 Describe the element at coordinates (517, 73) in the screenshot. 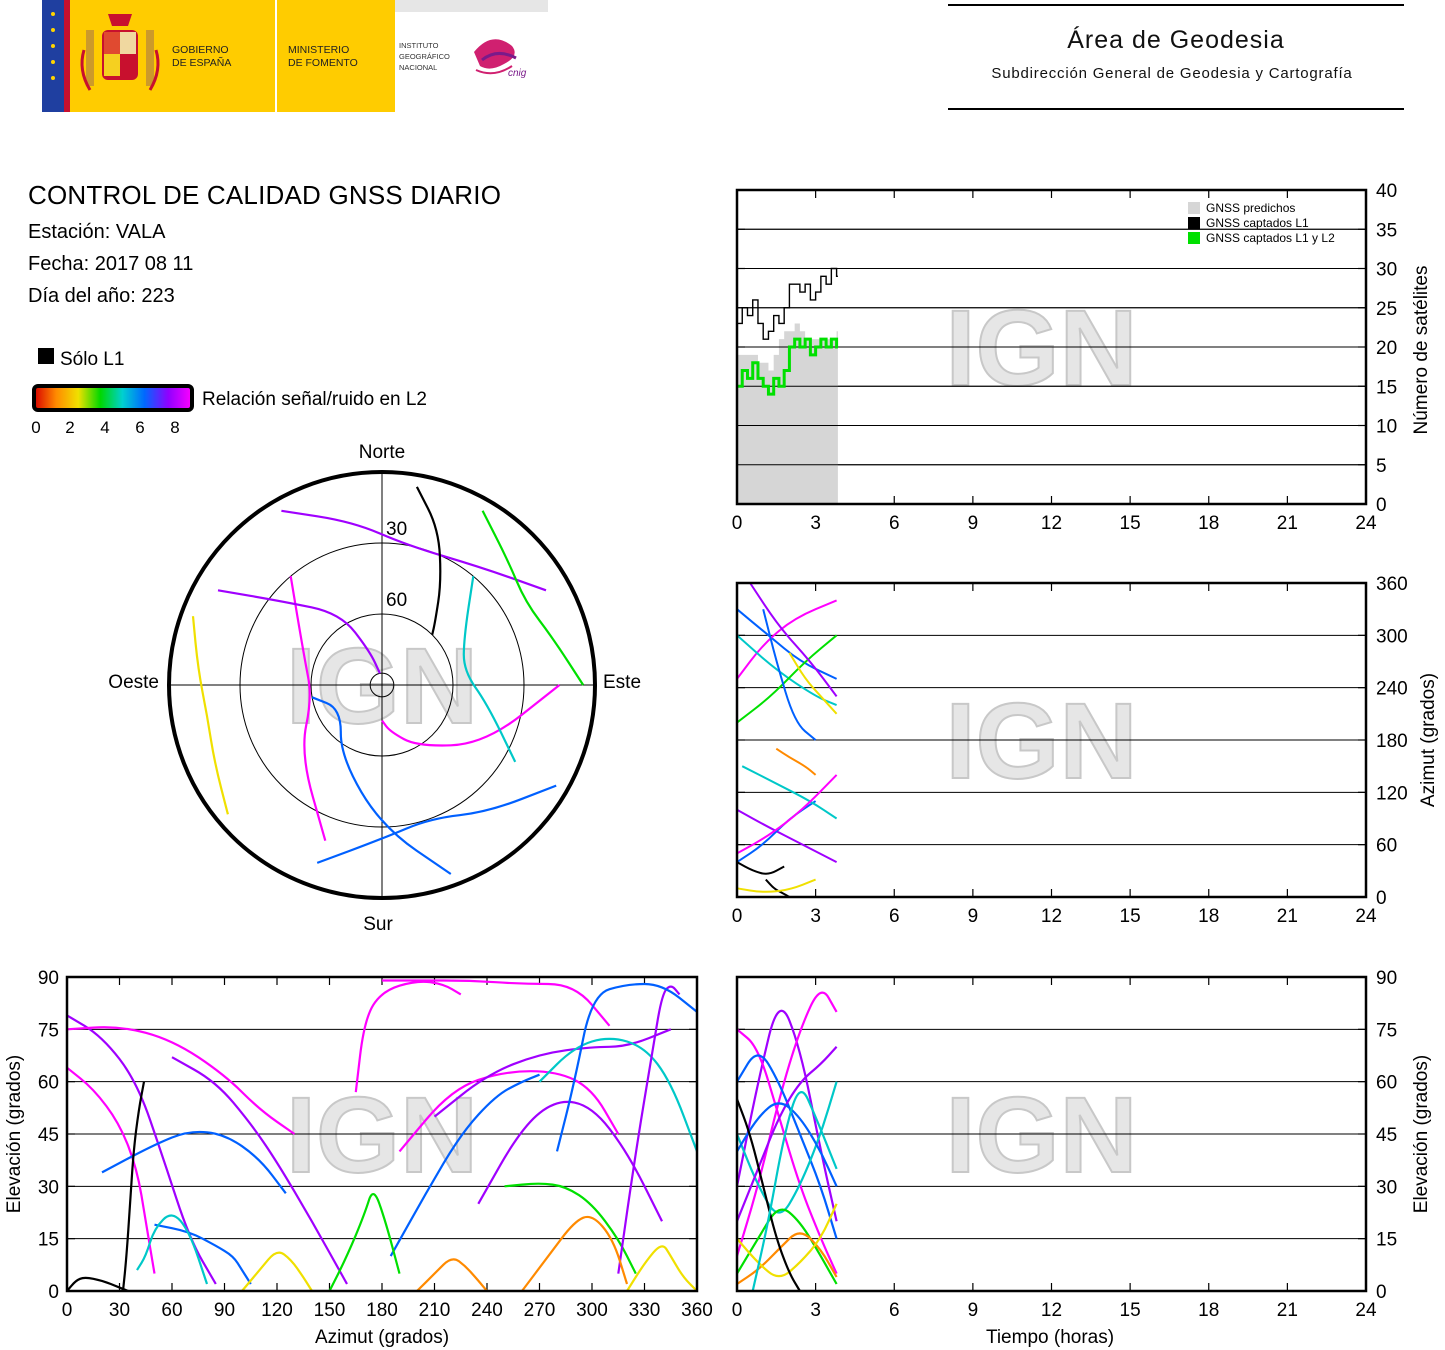

I see `cnig-label: cnig` at that location.